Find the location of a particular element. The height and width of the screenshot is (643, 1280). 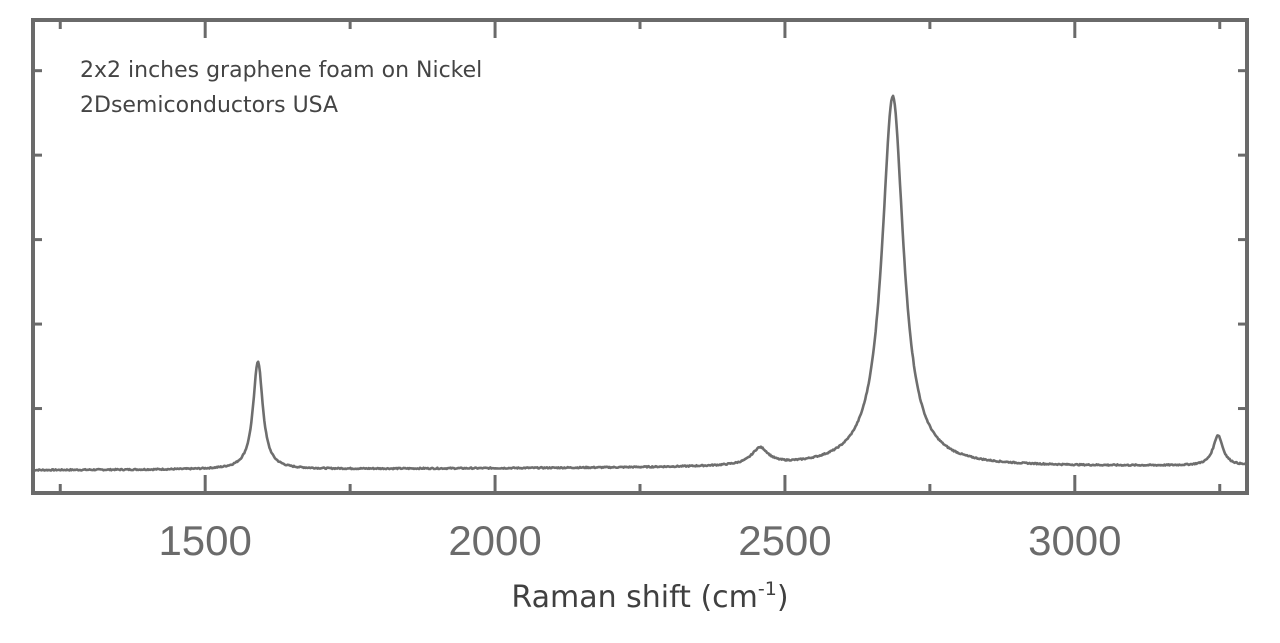

x-axis-label-main: Raman shift (cm is located at coordinates (634, 597).